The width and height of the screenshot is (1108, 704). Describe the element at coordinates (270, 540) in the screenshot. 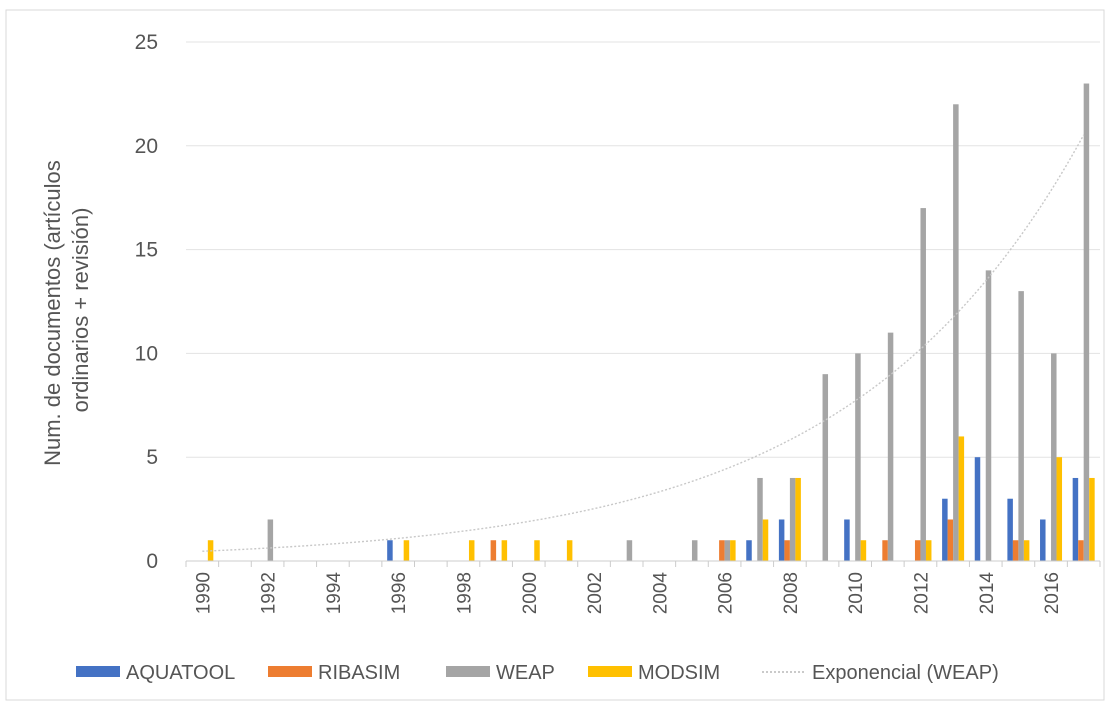

I see `bar-weap-1992` at that location.